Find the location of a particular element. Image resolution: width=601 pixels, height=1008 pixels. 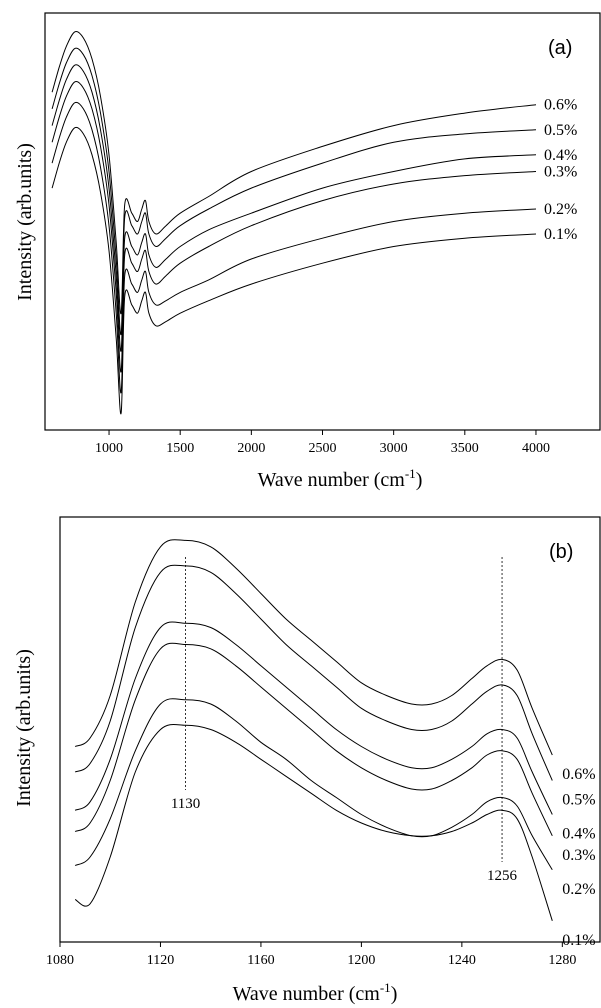

panel-b-series-labels: 0.6% 0.5% 0.4% 0.3% 0.2% 0.1% is located at coordinates (578, 857).